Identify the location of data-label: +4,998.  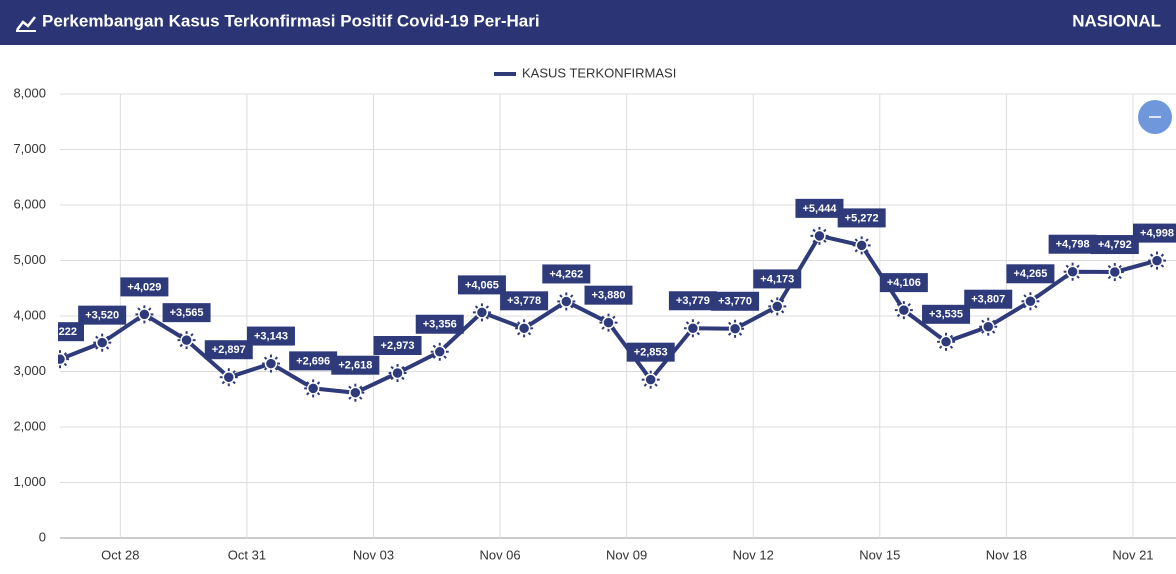
(1157, 234).